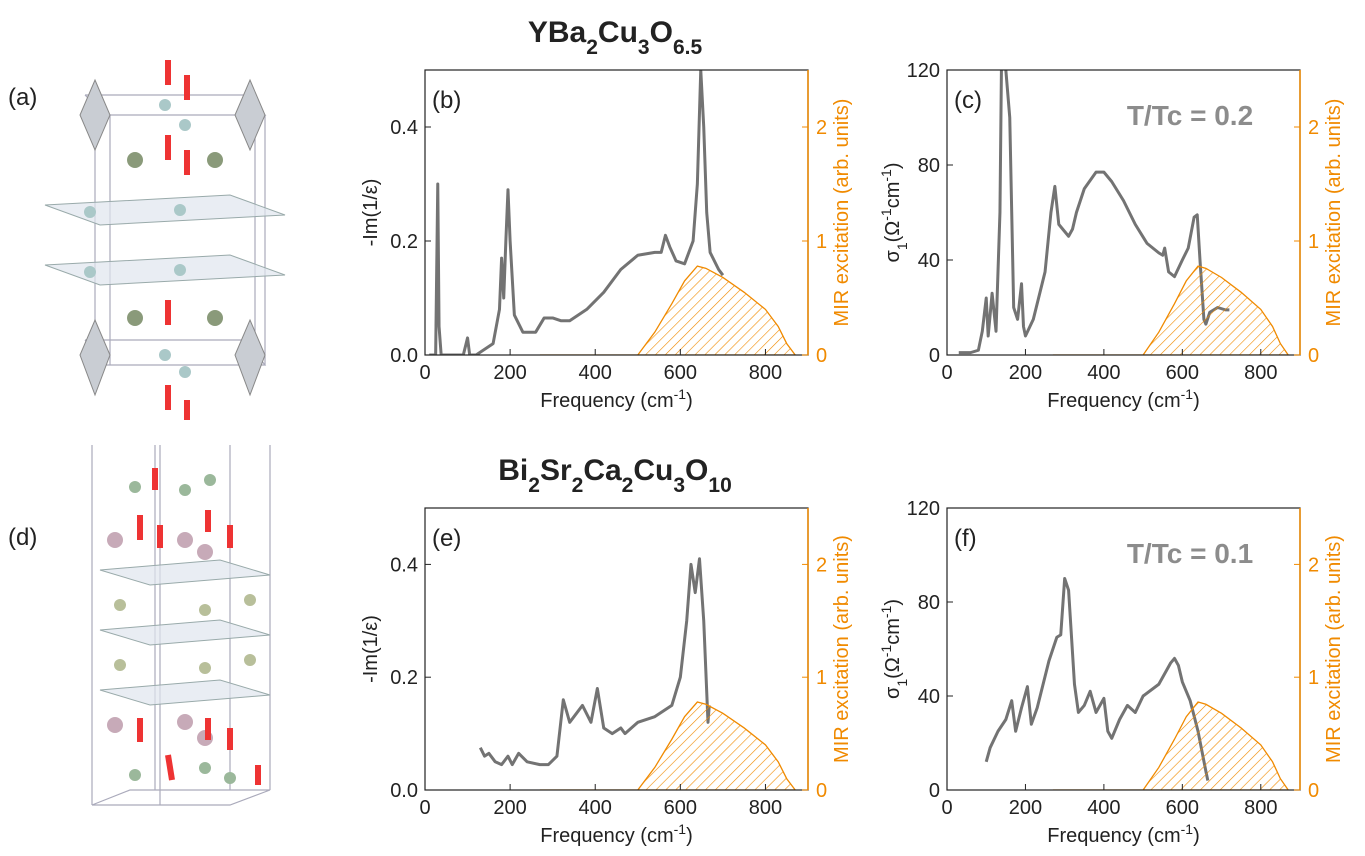 The width and height of the screenshot is (1365, 856). I want to click on annotation: T/Tc = 0.1, so click(1190, 553).